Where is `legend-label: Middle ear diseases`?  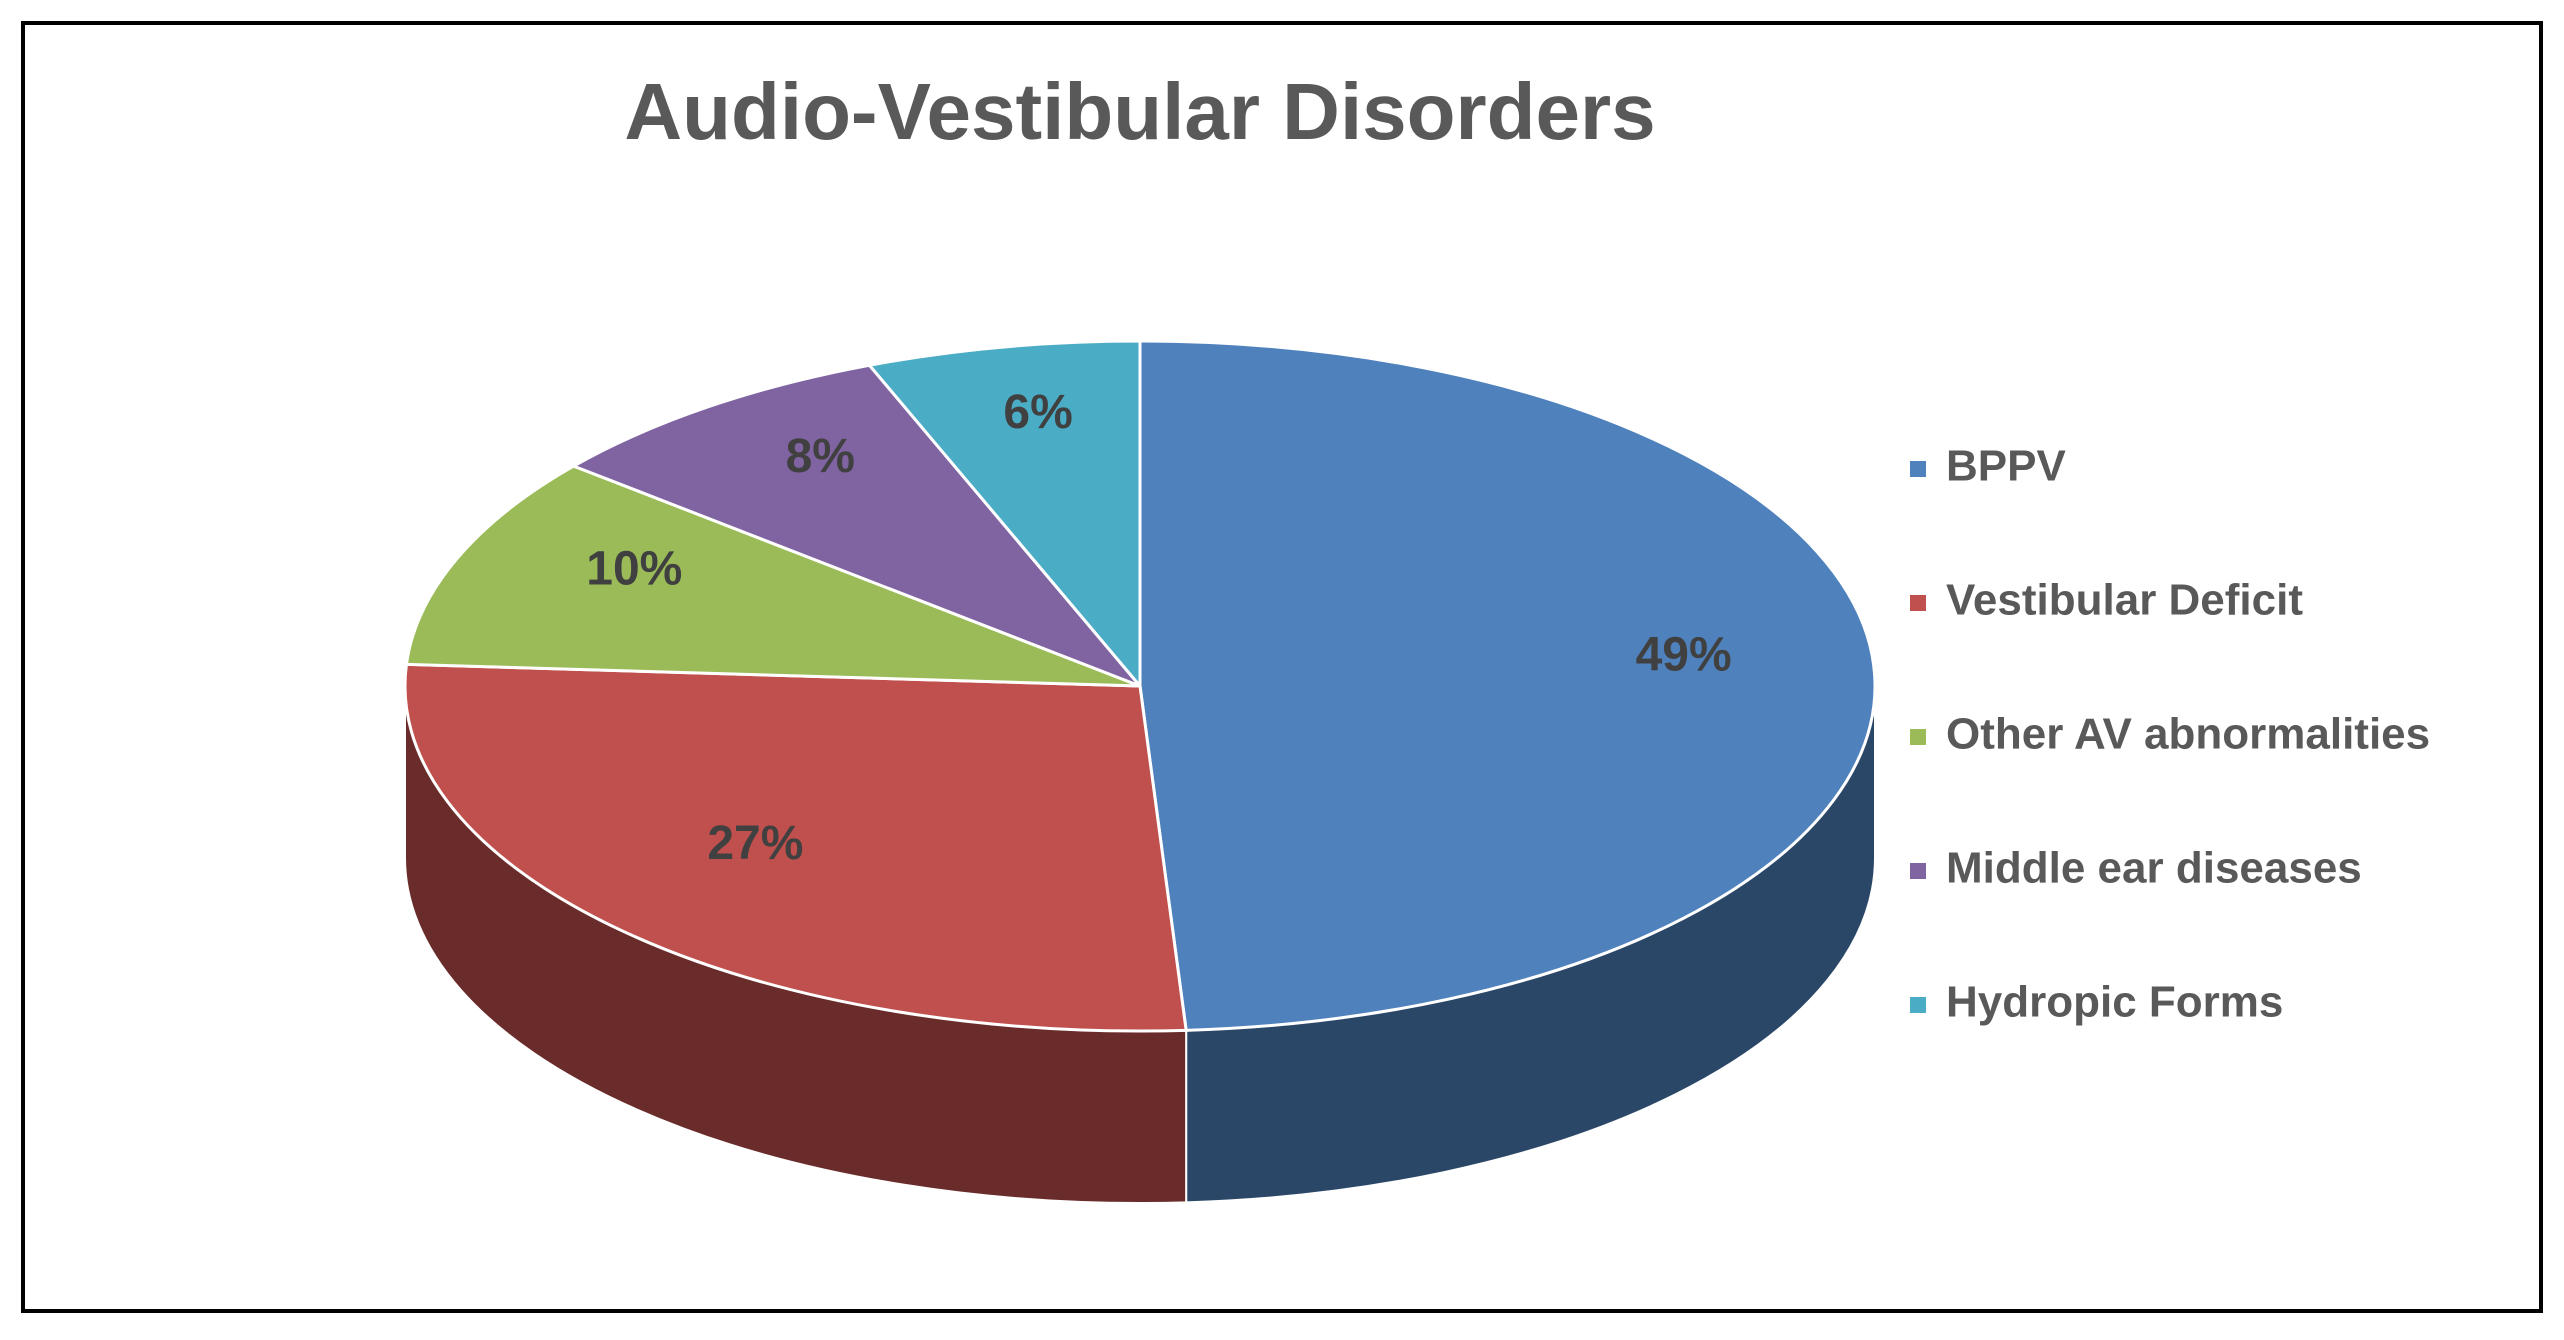
legend-label: Middle ear diseases is located at coordinates (2154, 868).